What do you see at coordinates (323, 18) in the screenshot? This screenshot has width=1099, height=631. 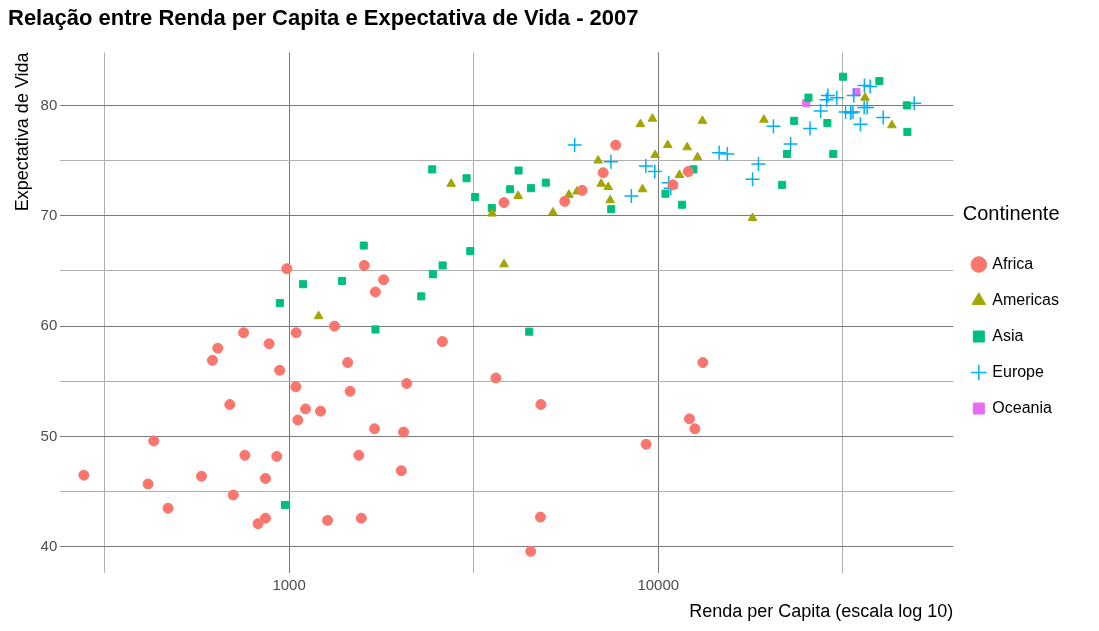 I see `chart-title: Relação entre Renda per Capita e Expectativa de Vida - 2007` at bounding box center [323, 18].